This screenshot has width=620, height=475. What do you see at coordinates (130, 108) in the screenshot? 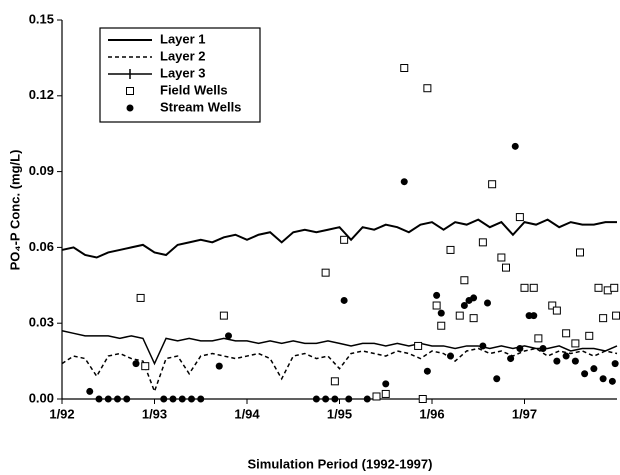
I see `legend-marker` at bounding box center [130, 108].